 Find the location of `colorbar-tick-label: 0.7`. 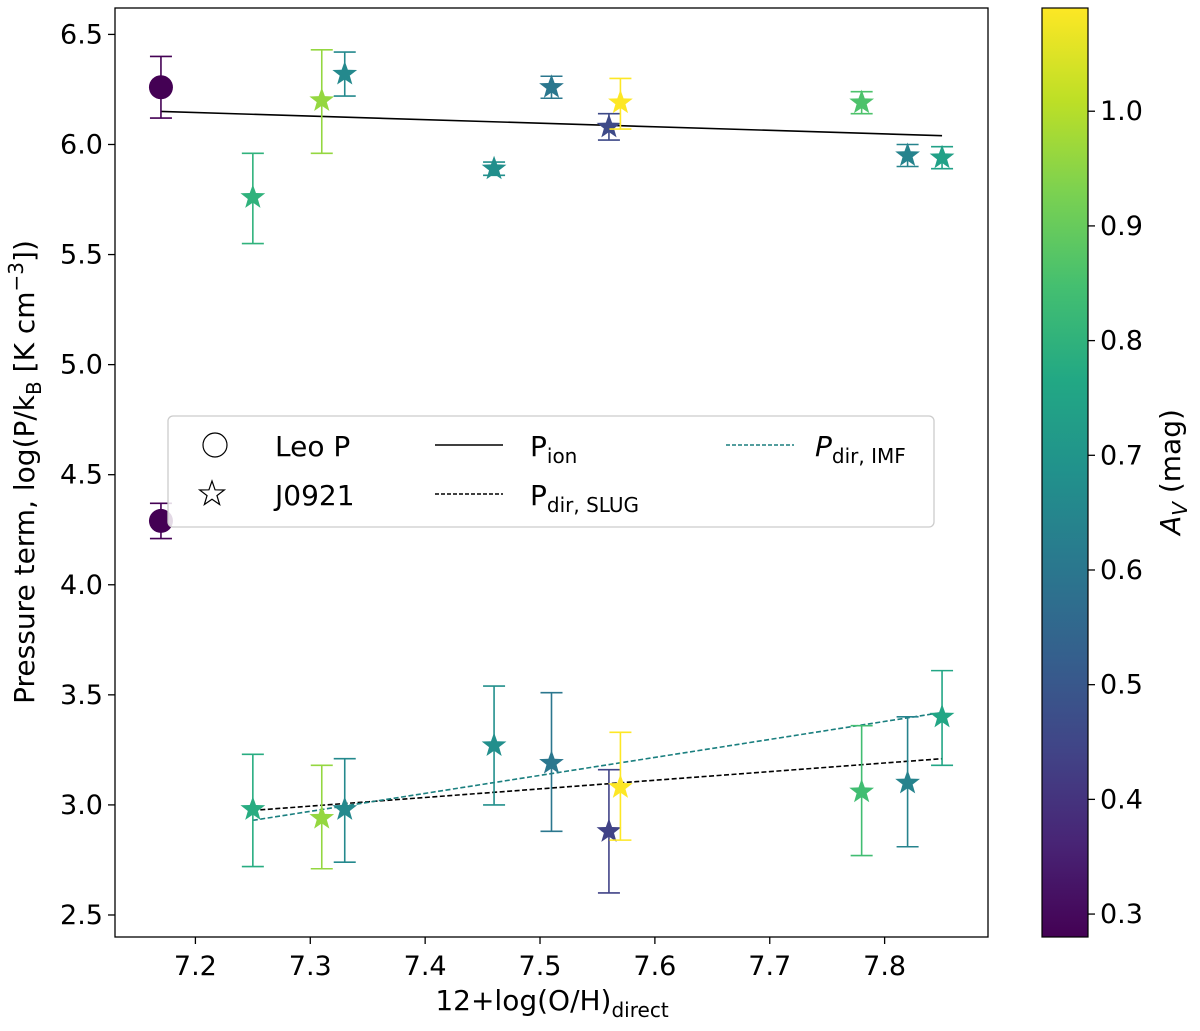

colorbar-tick-label: 0.7 is located at coordinates (1121, 455).